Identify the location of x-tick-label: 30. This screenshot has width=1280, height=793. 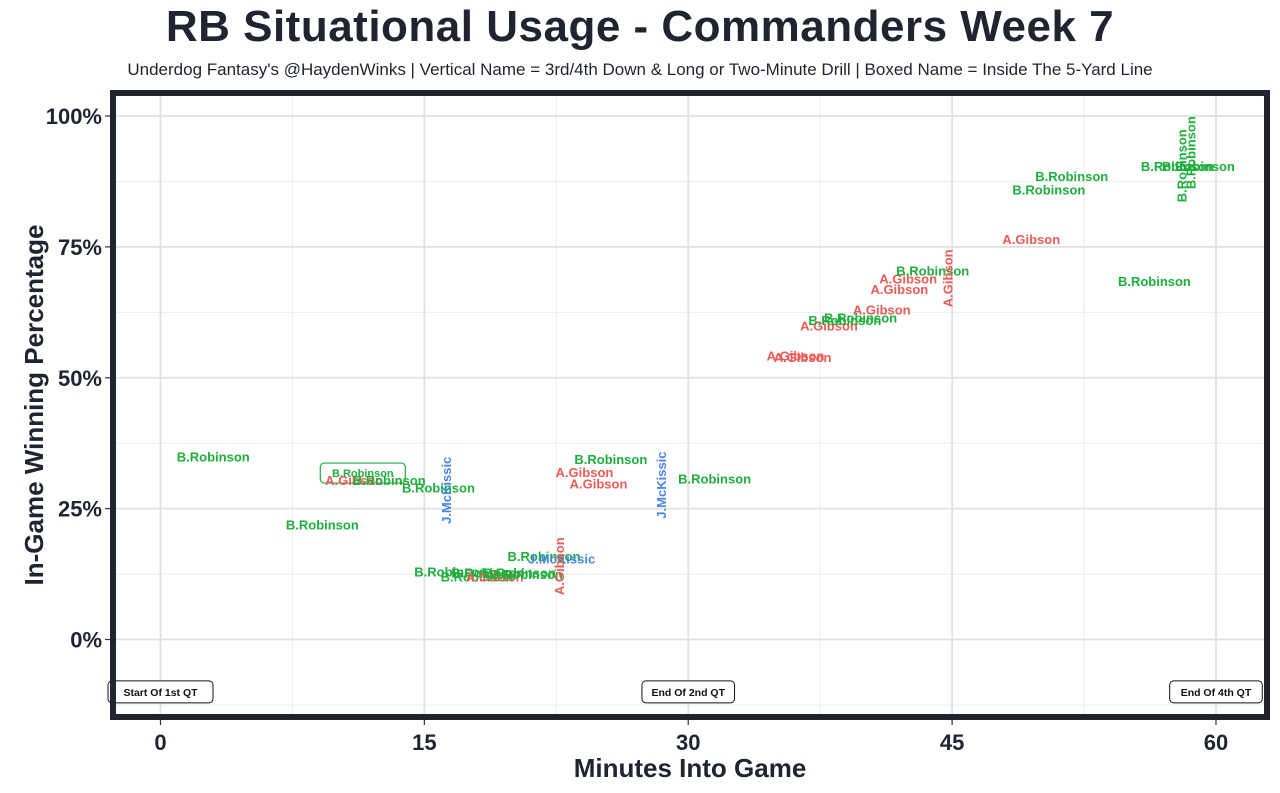
(688, 742).